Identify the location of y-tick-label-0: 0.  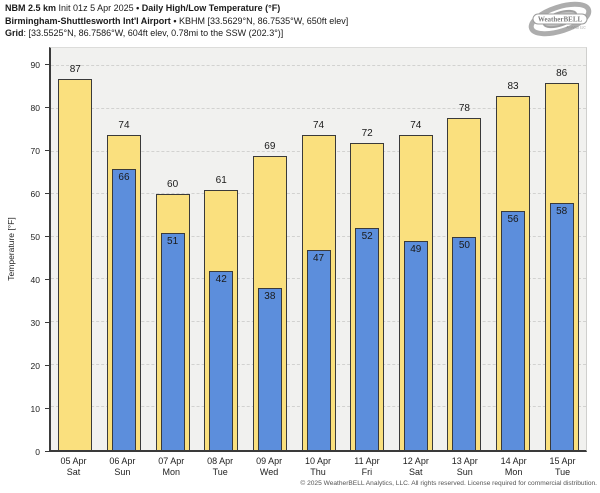
(37, 452).